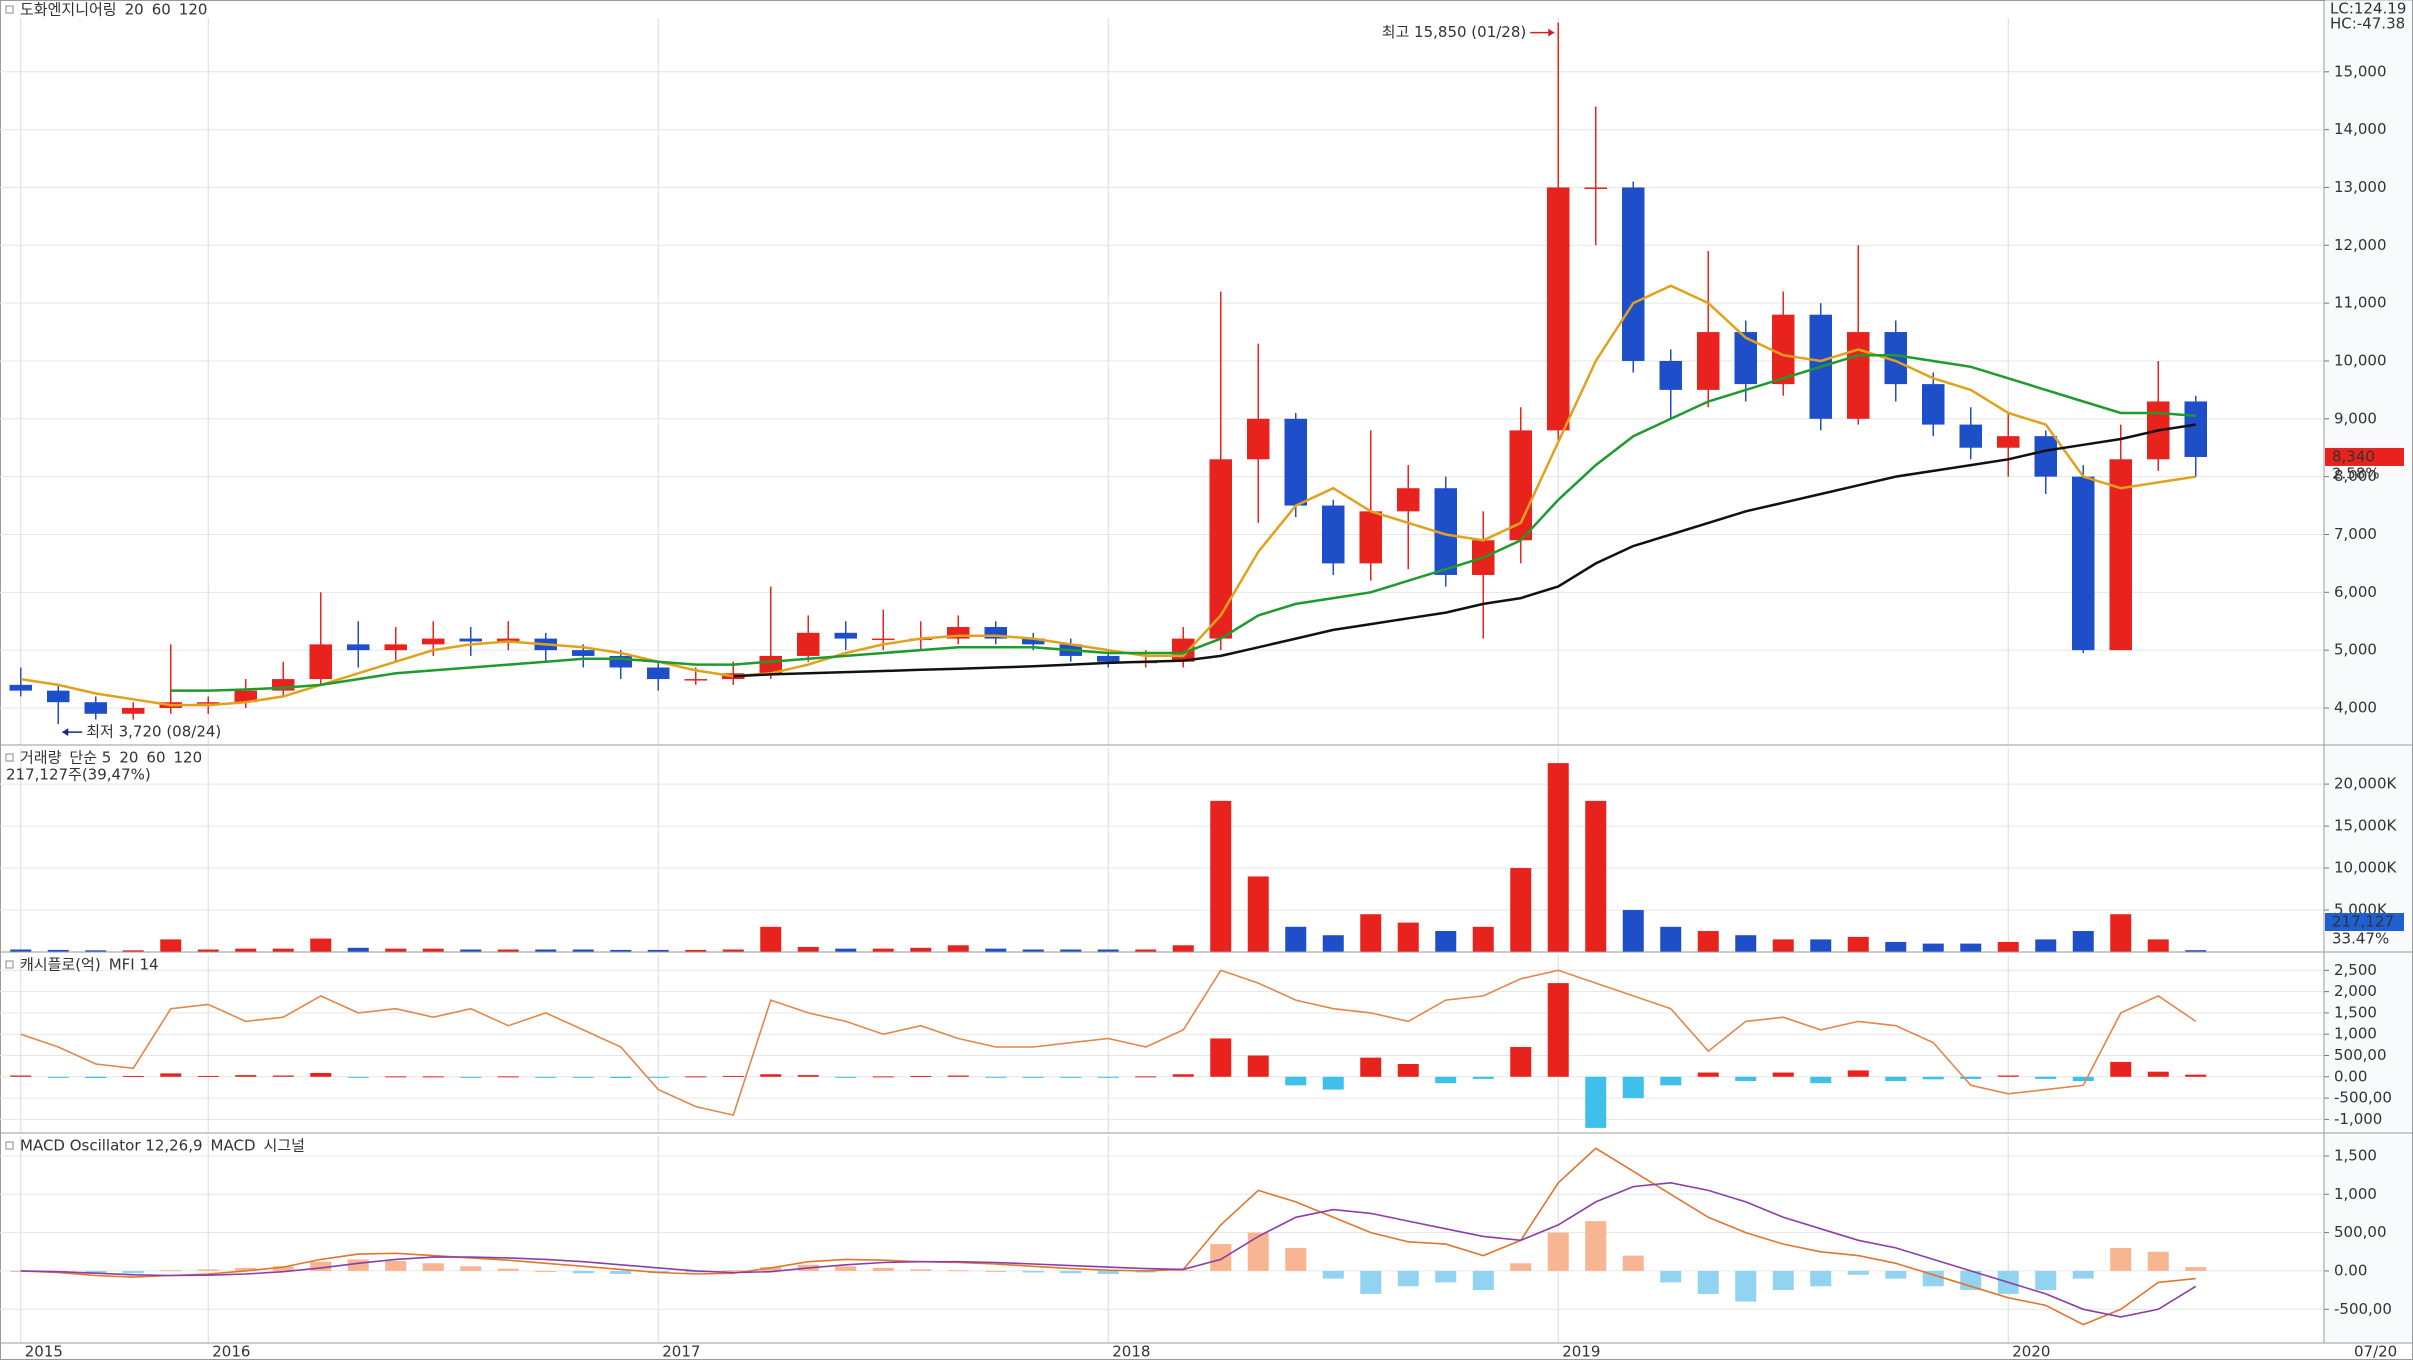 The image size is (2413, 1360). I want to click on legend-label: 시그널, so click(284, 1146).